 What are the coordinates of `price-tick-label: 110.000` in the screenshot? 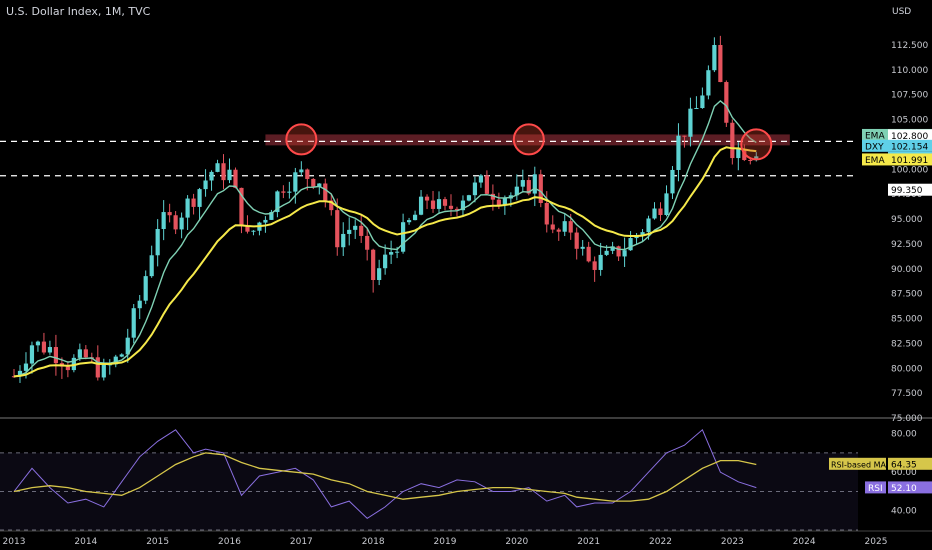 It's located at (909, 71).